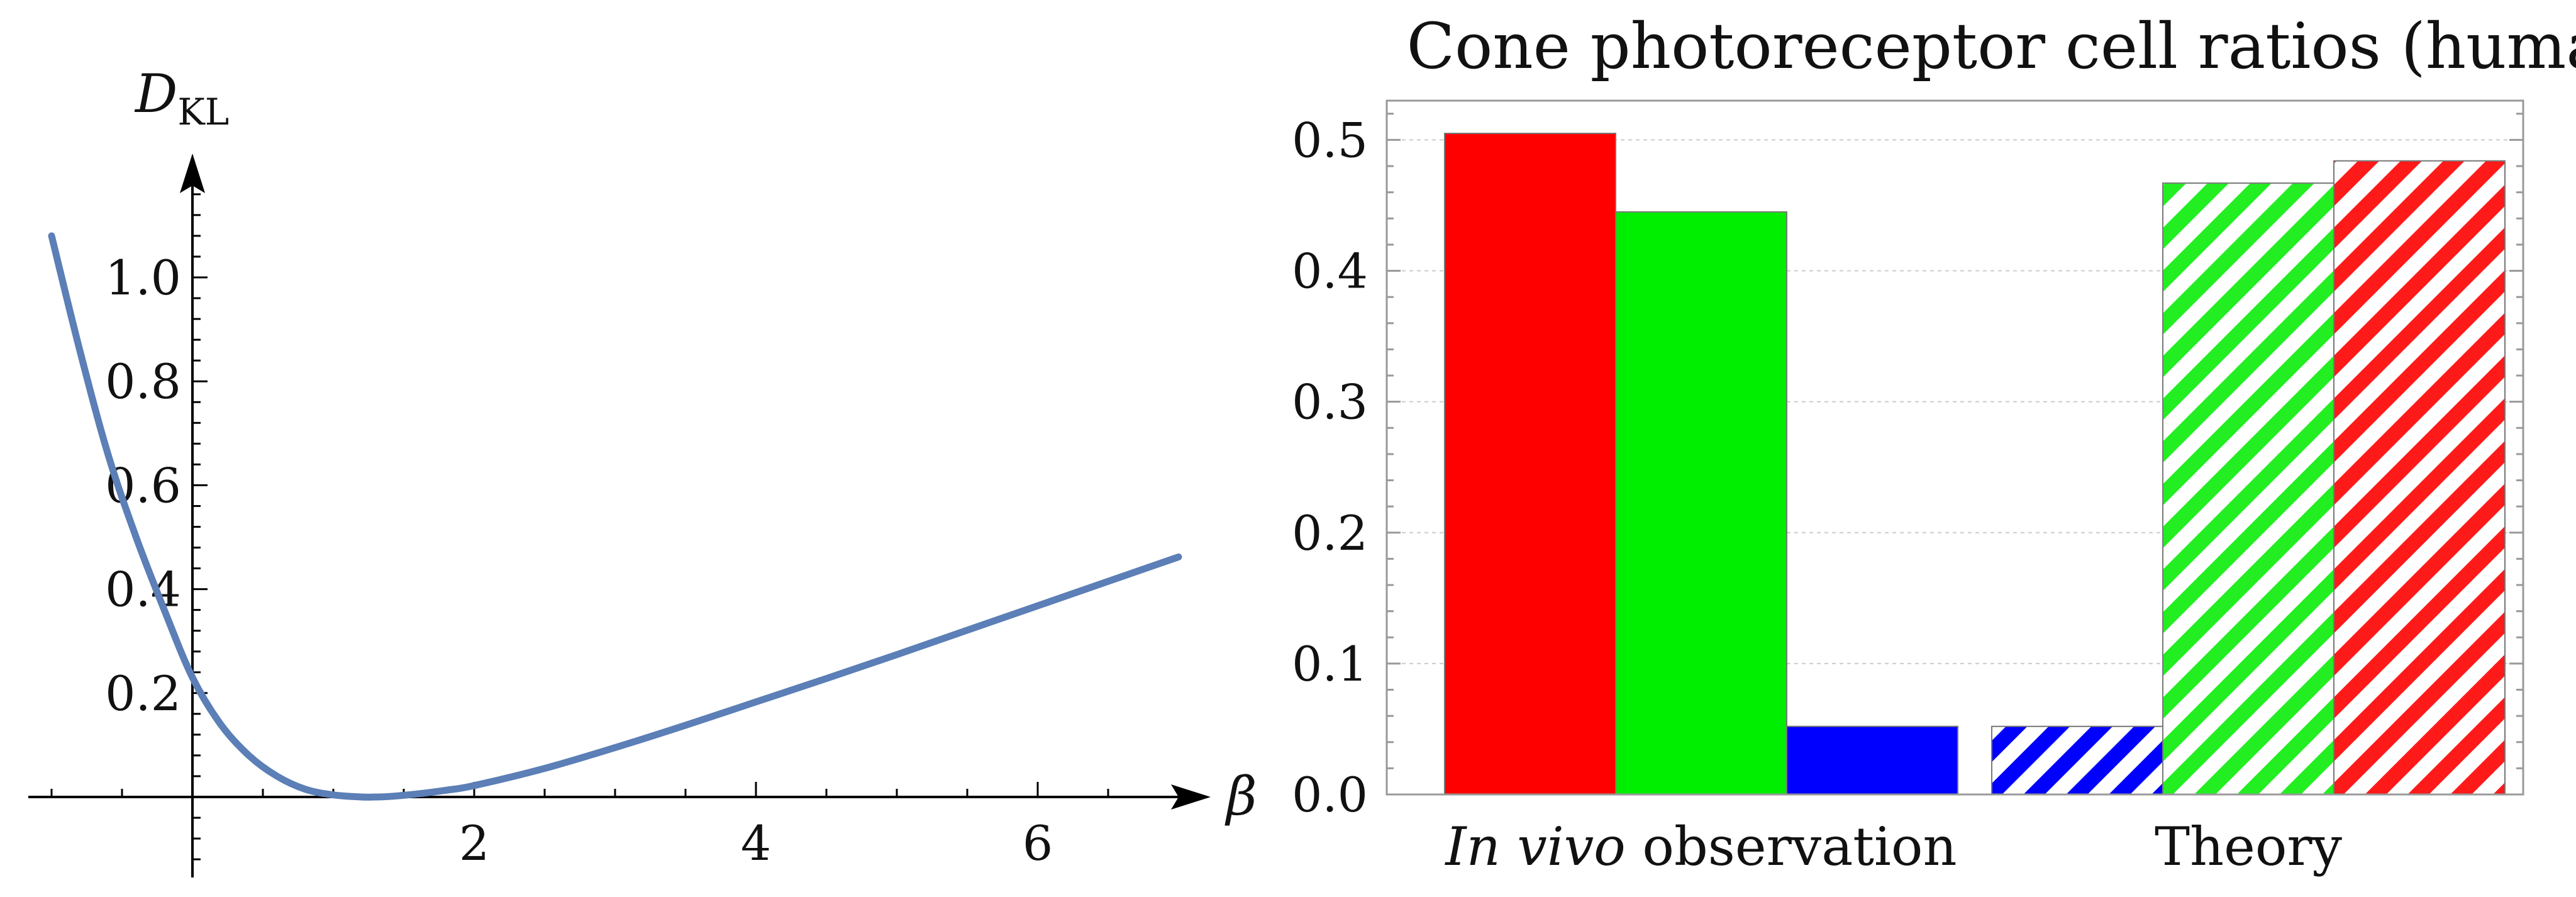  Describe the element at coordinates (1330, 140) in the screenshot. I see `y-tick-label: 0.5` at that location.